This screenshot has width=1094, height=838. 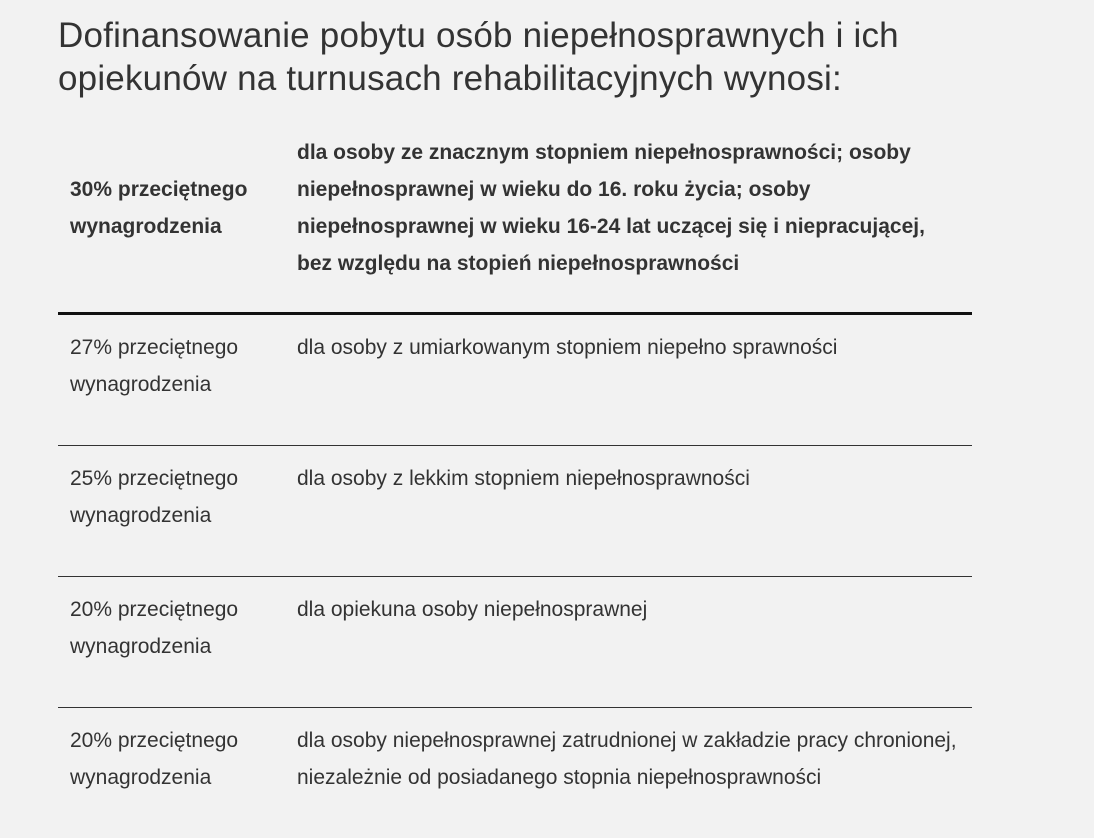 What do you see at coordinates (628, 642) in the screenshot?
I see `row-description: dla opiekuna osoby niepełnosprawnej` at bounding box center [628, 642].